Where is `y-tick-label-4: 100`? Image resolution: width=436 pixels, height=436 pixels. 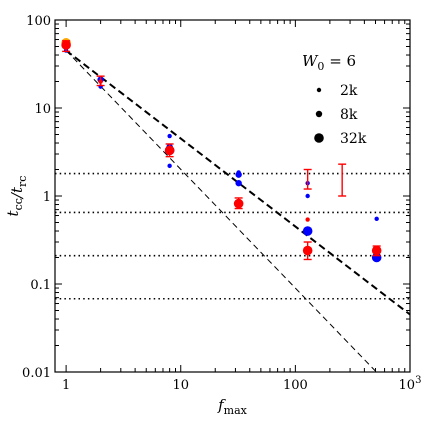 y-tick-label-4: 100 is located at coordinates (38, 21).